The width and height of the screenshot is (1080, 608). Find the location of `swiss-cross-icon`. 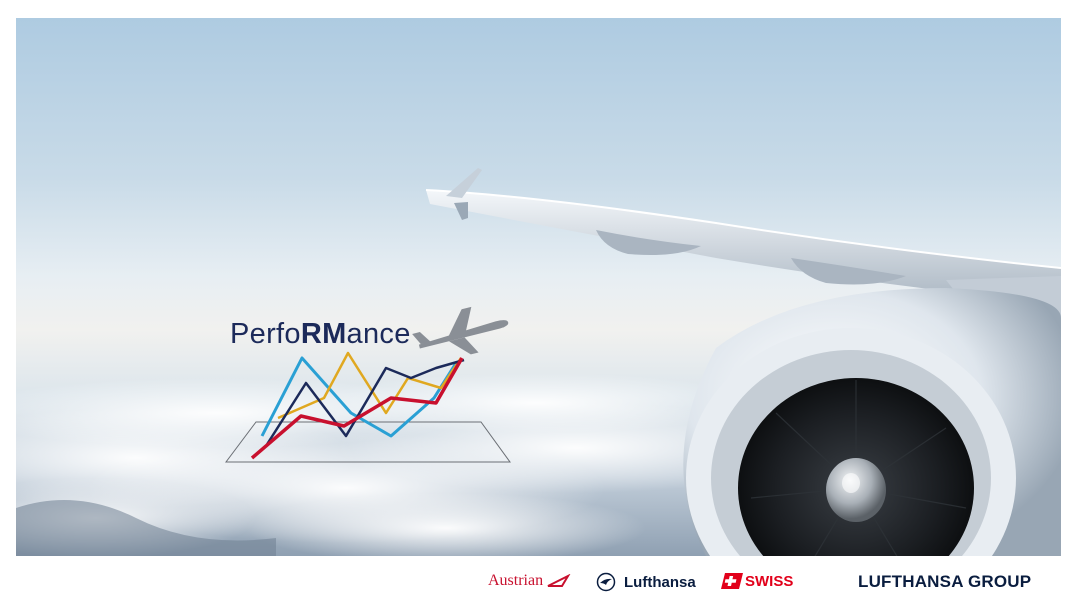

swiss-cross-icon is located at coordinates (732, 581).